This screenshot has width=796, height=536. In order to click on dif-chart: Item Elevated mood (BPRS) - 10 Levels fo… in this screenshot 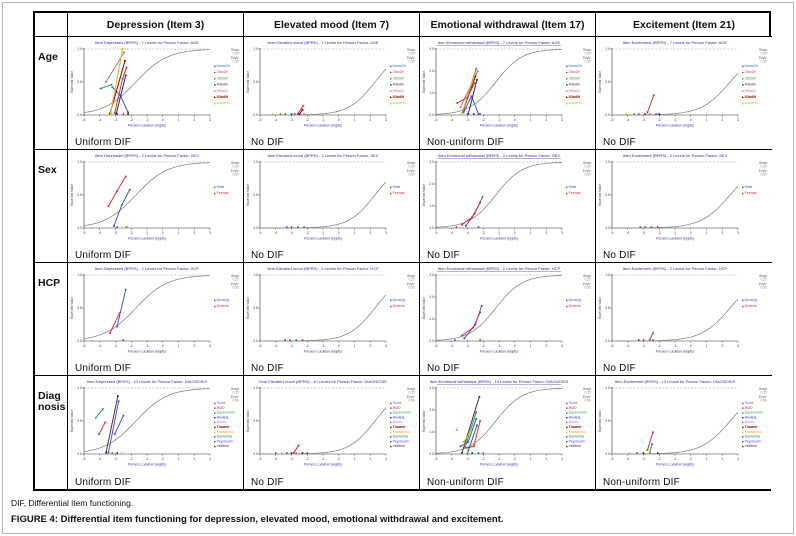, I will do `click(330, 423)`.